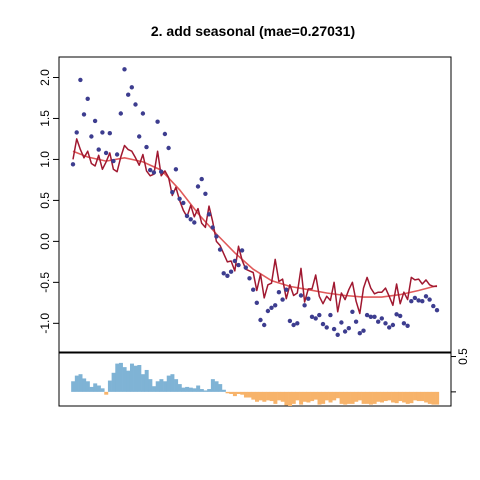  Describe the element at coordinates (45, 323) in the screenshot. I see `y-tick-label: -1.0` at that location.